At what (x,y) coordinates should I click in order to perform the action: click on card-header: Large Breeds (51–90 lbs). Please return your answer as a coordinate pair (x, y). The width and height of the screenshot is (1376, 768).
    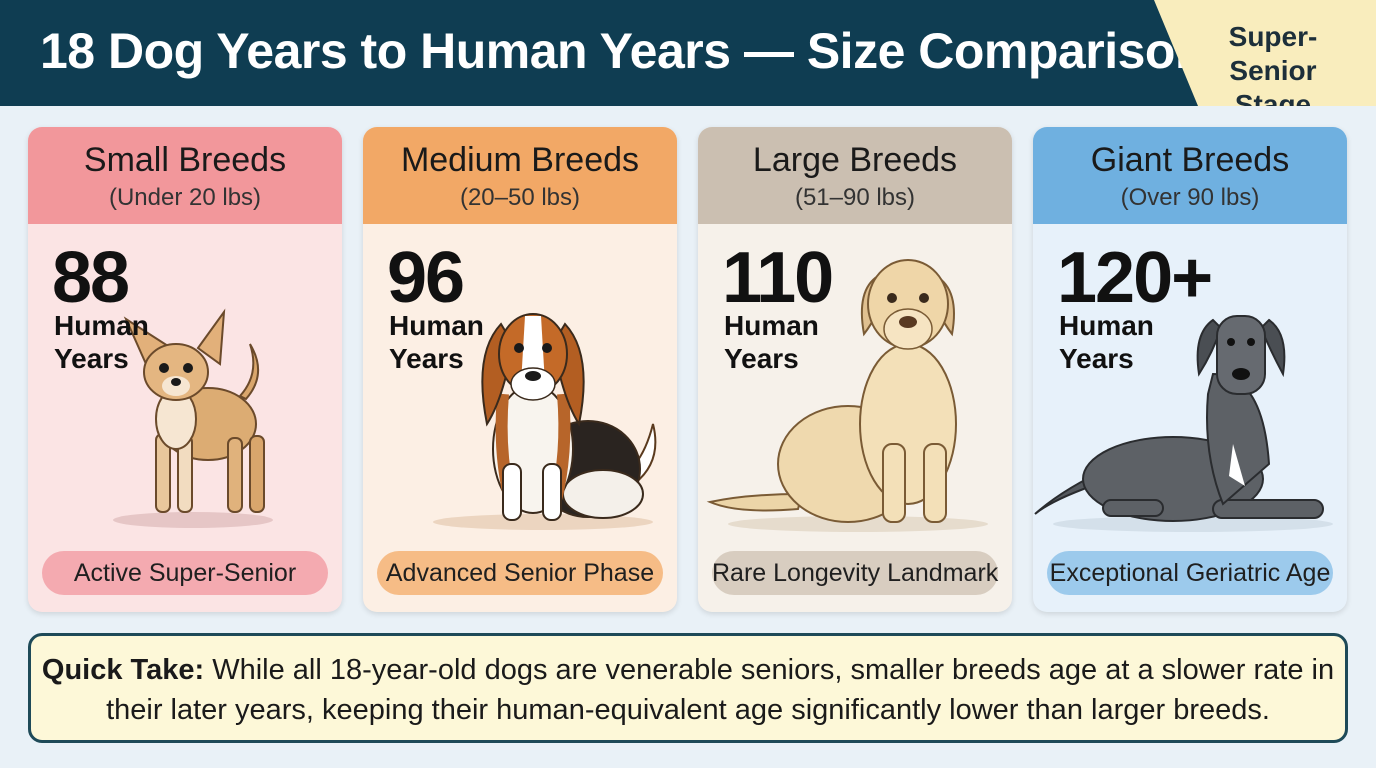
    Looking at the image, I should click on (855, 175).